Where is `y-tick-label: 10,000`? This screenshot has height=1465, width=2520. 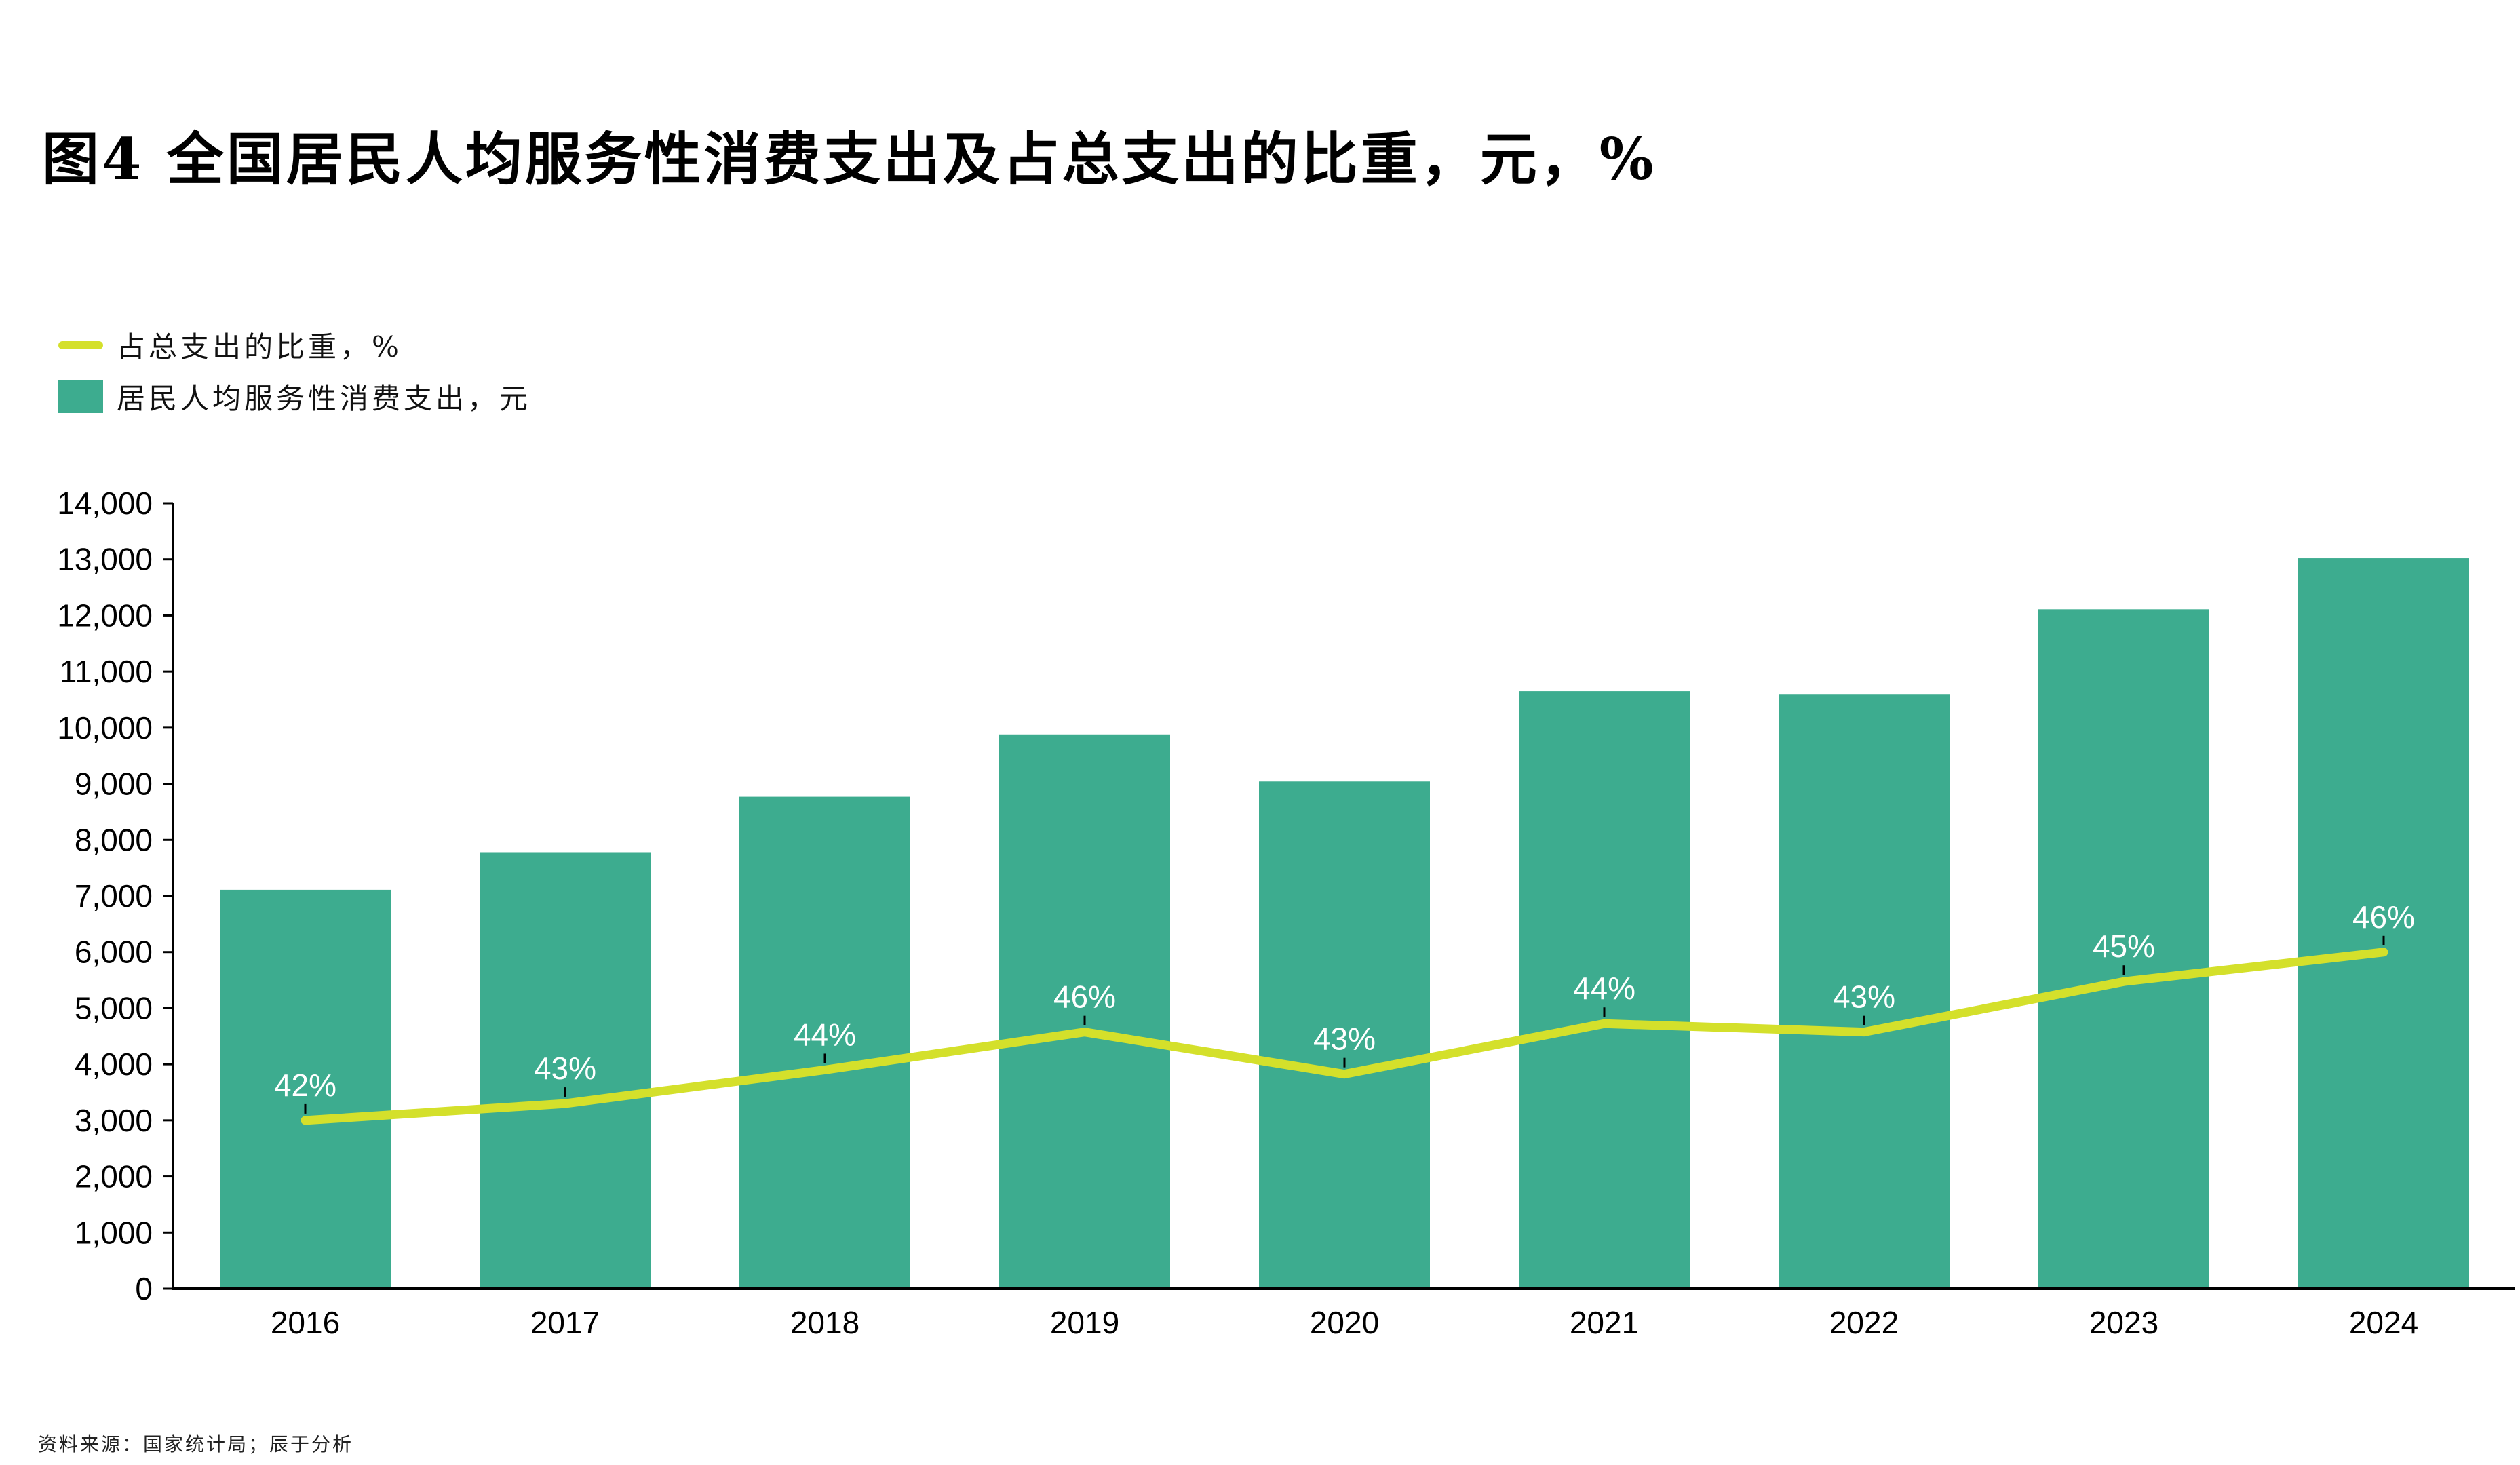
y-tick-label: 10,000 is located at coordinates (105, 727).